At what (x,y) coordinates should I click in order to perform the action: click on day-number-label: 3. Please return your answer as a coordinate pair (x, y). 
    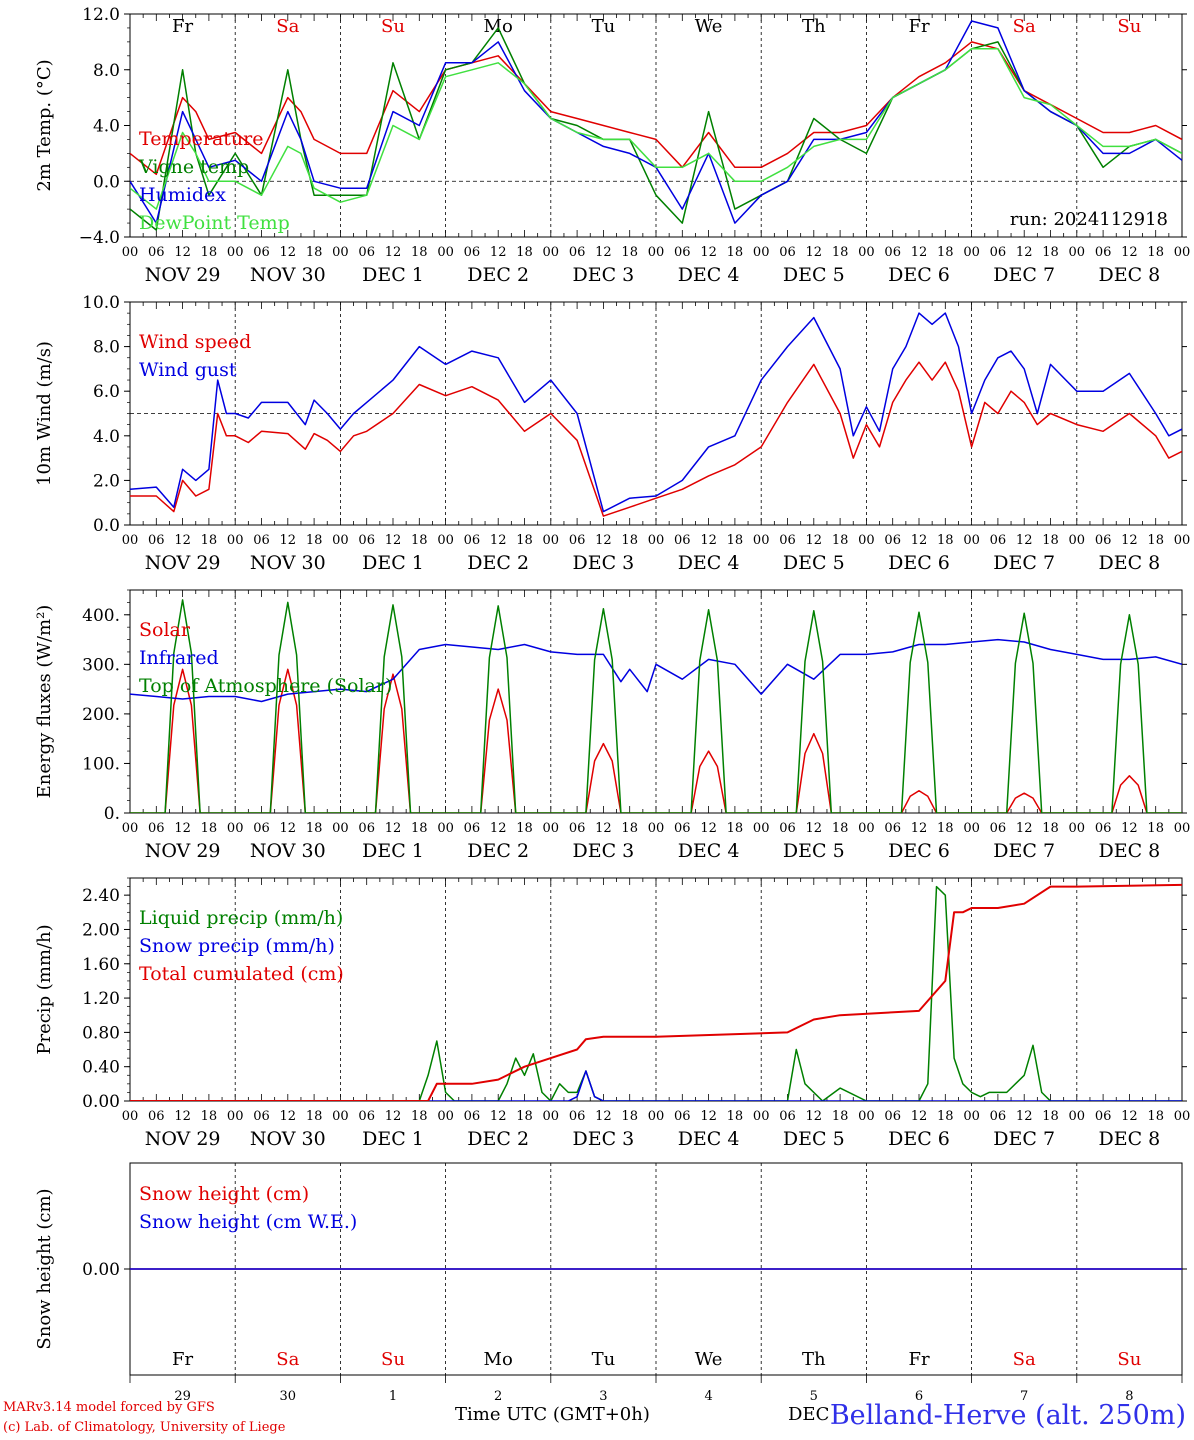
    Looking at the image, I should click on (603, 1396).